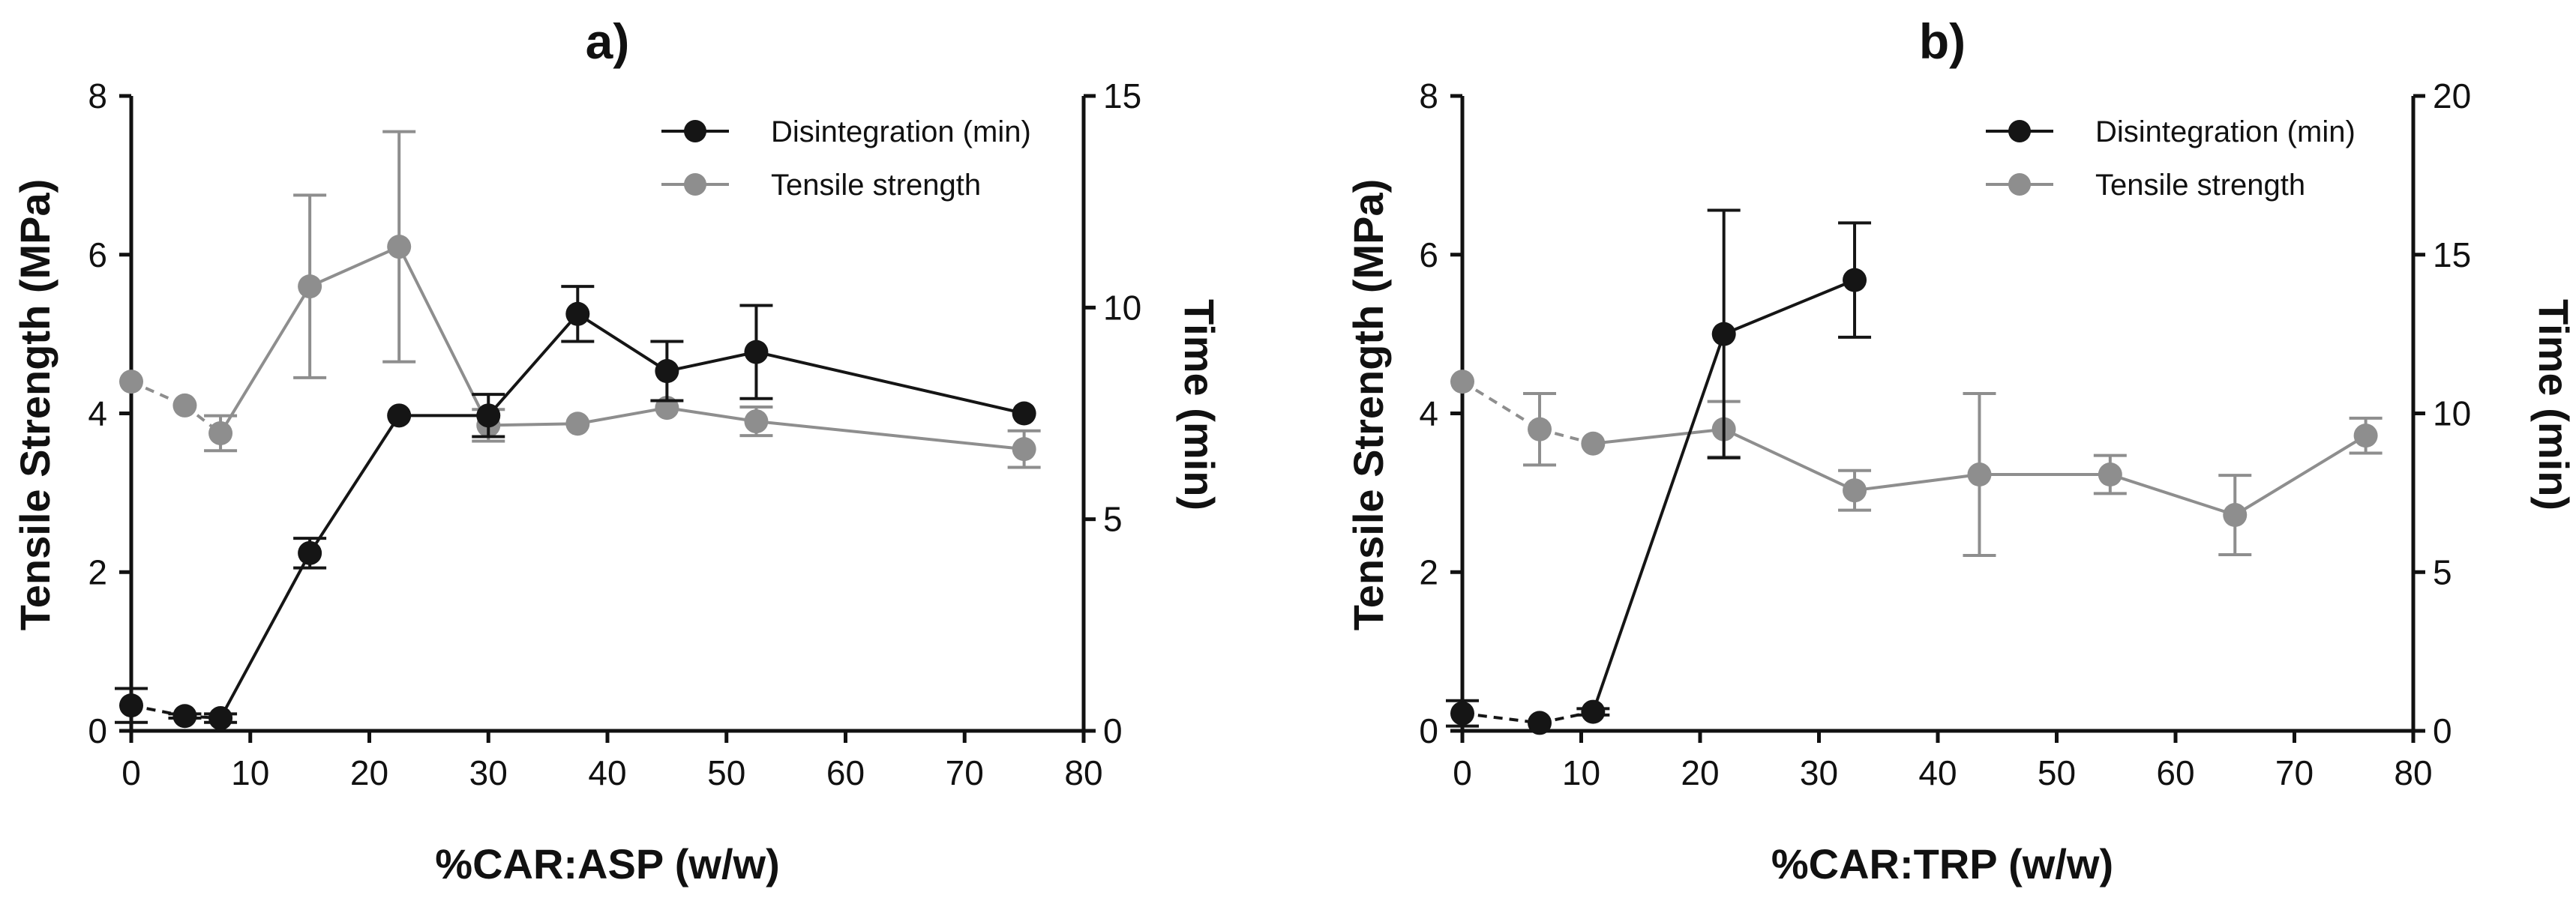 The image size is (2576, 901). I want to click on x-axis-label: %CAR:ASP (w/w), so click(607, 864).